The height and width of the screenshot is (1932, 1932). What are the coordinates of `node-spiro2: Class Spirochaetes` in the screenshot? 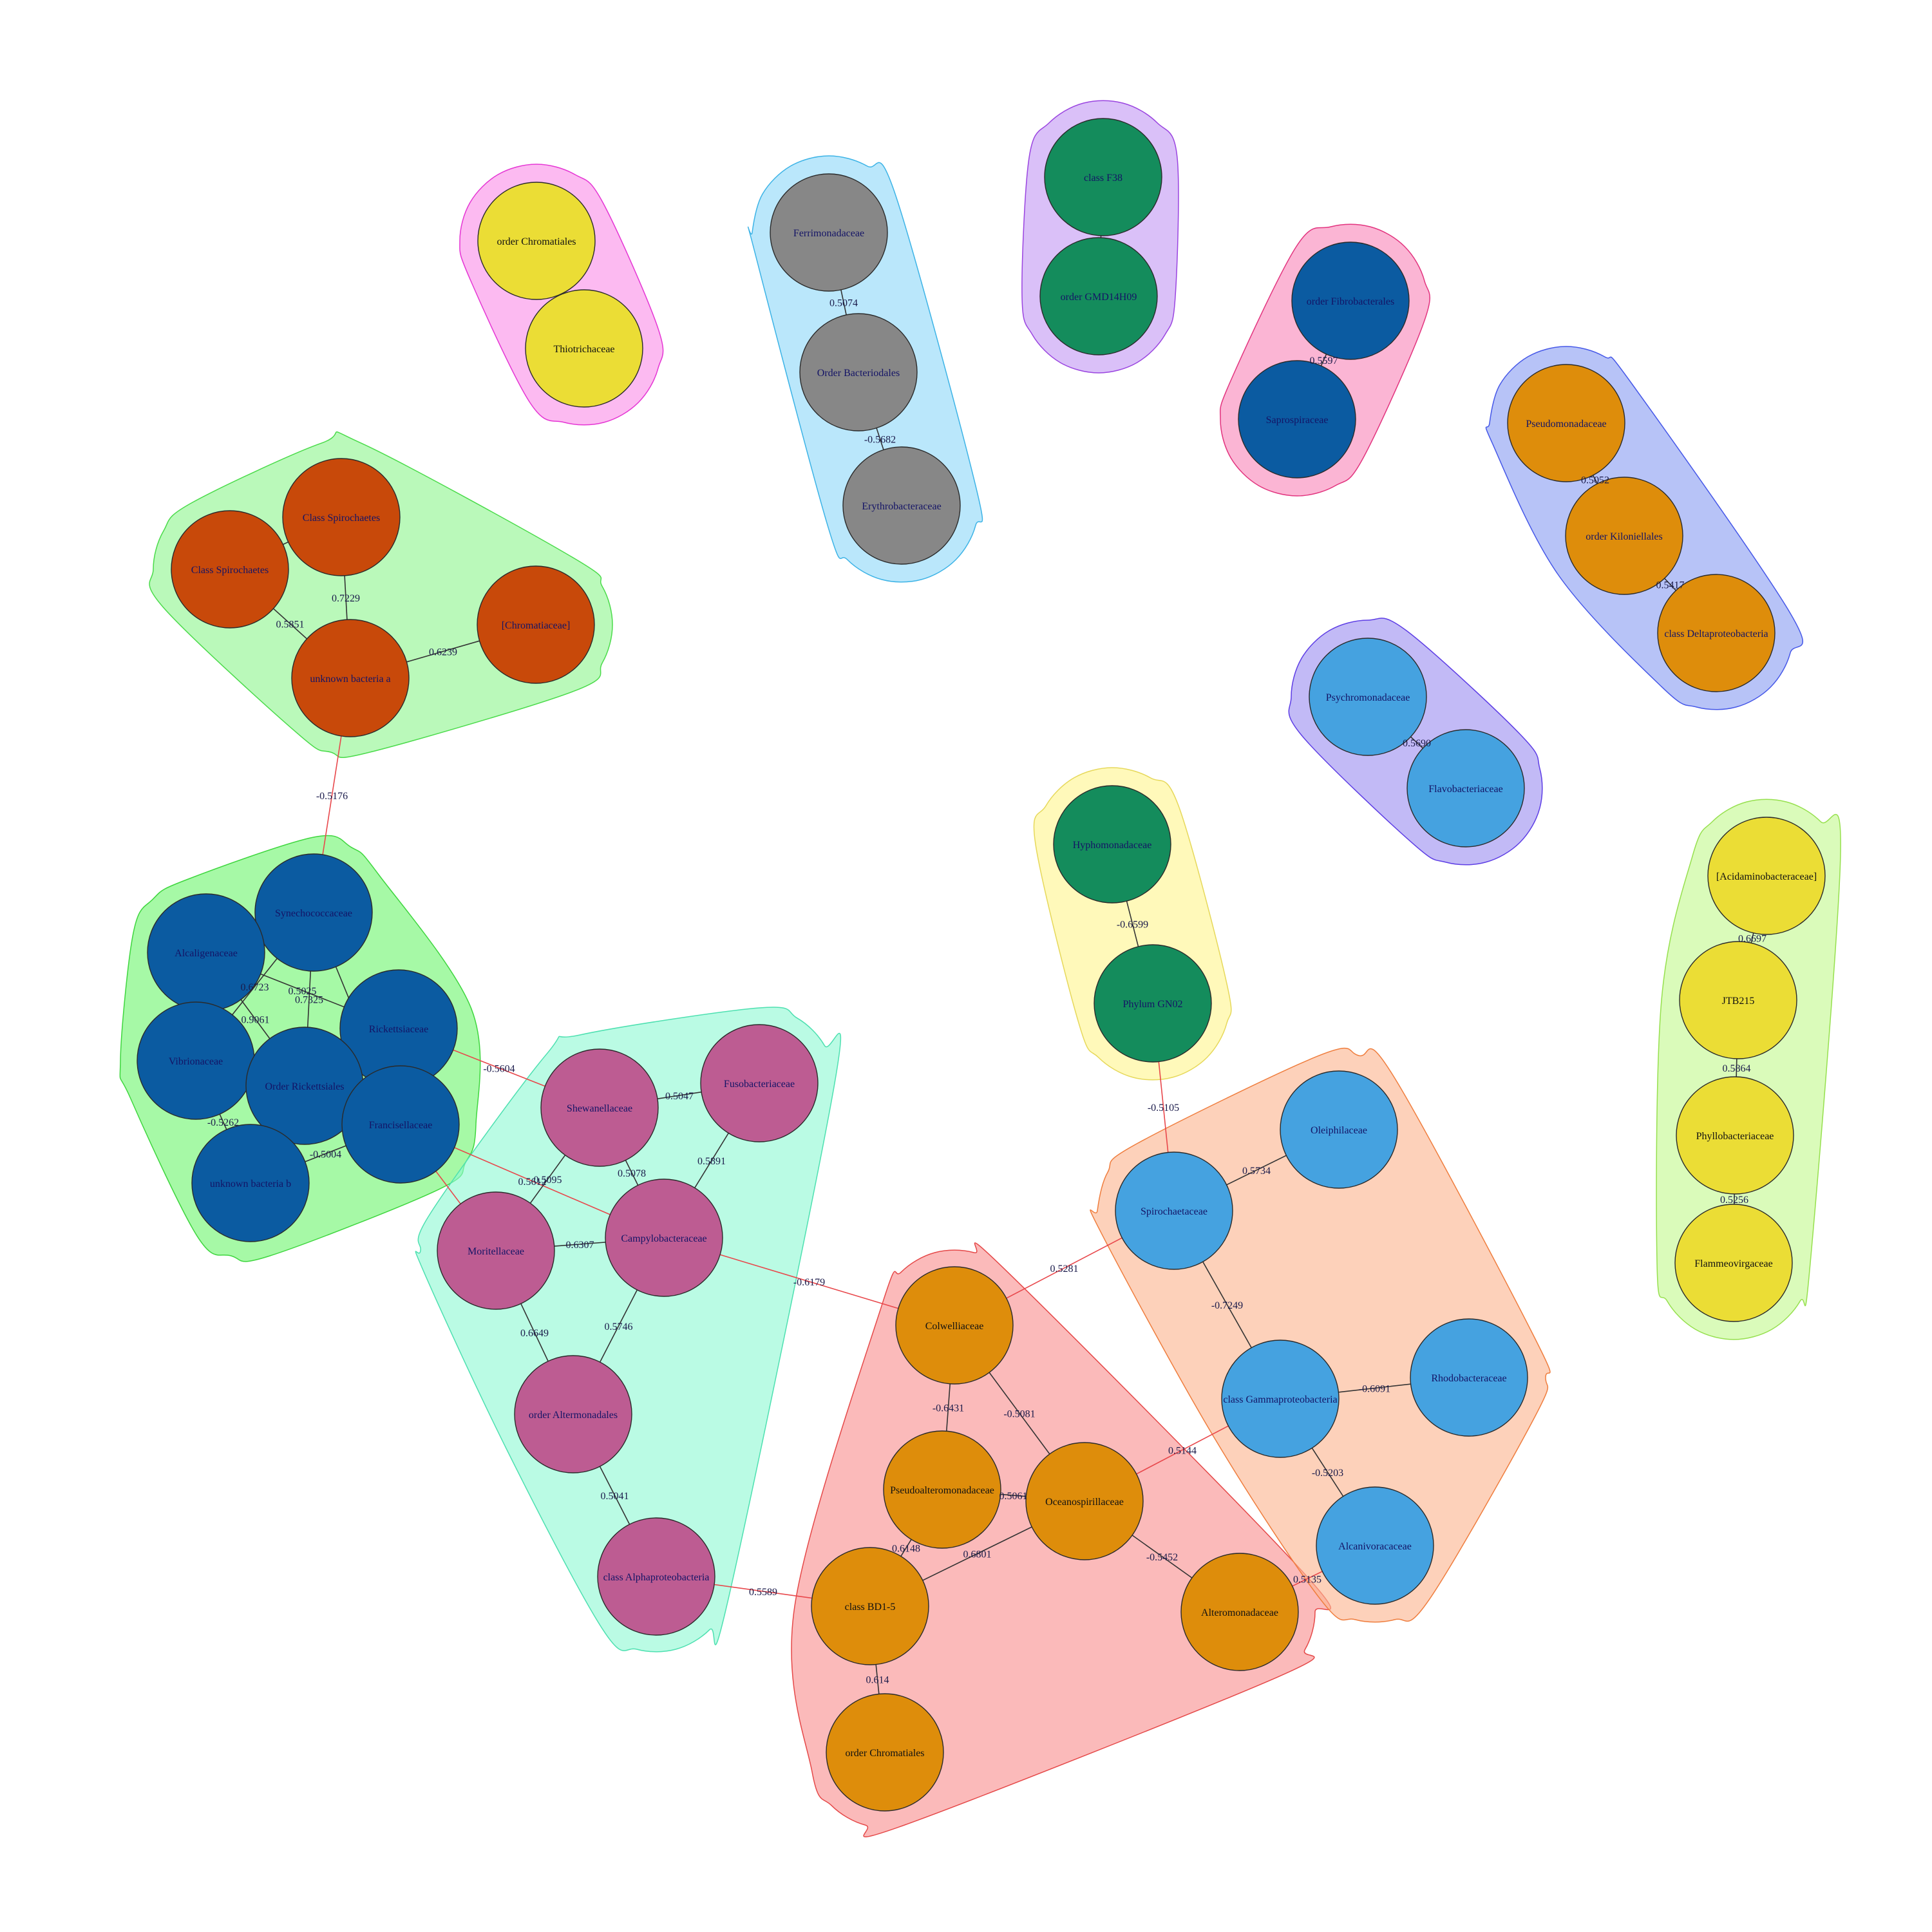 It's located at (230, 570).